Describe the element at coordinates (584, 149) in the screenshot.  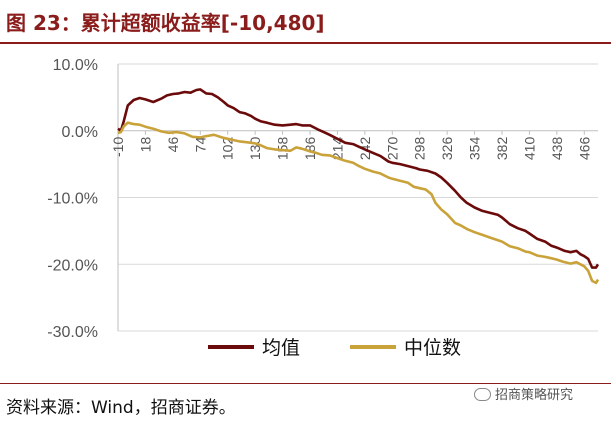
I see `x-tick-label: 466` at that location.